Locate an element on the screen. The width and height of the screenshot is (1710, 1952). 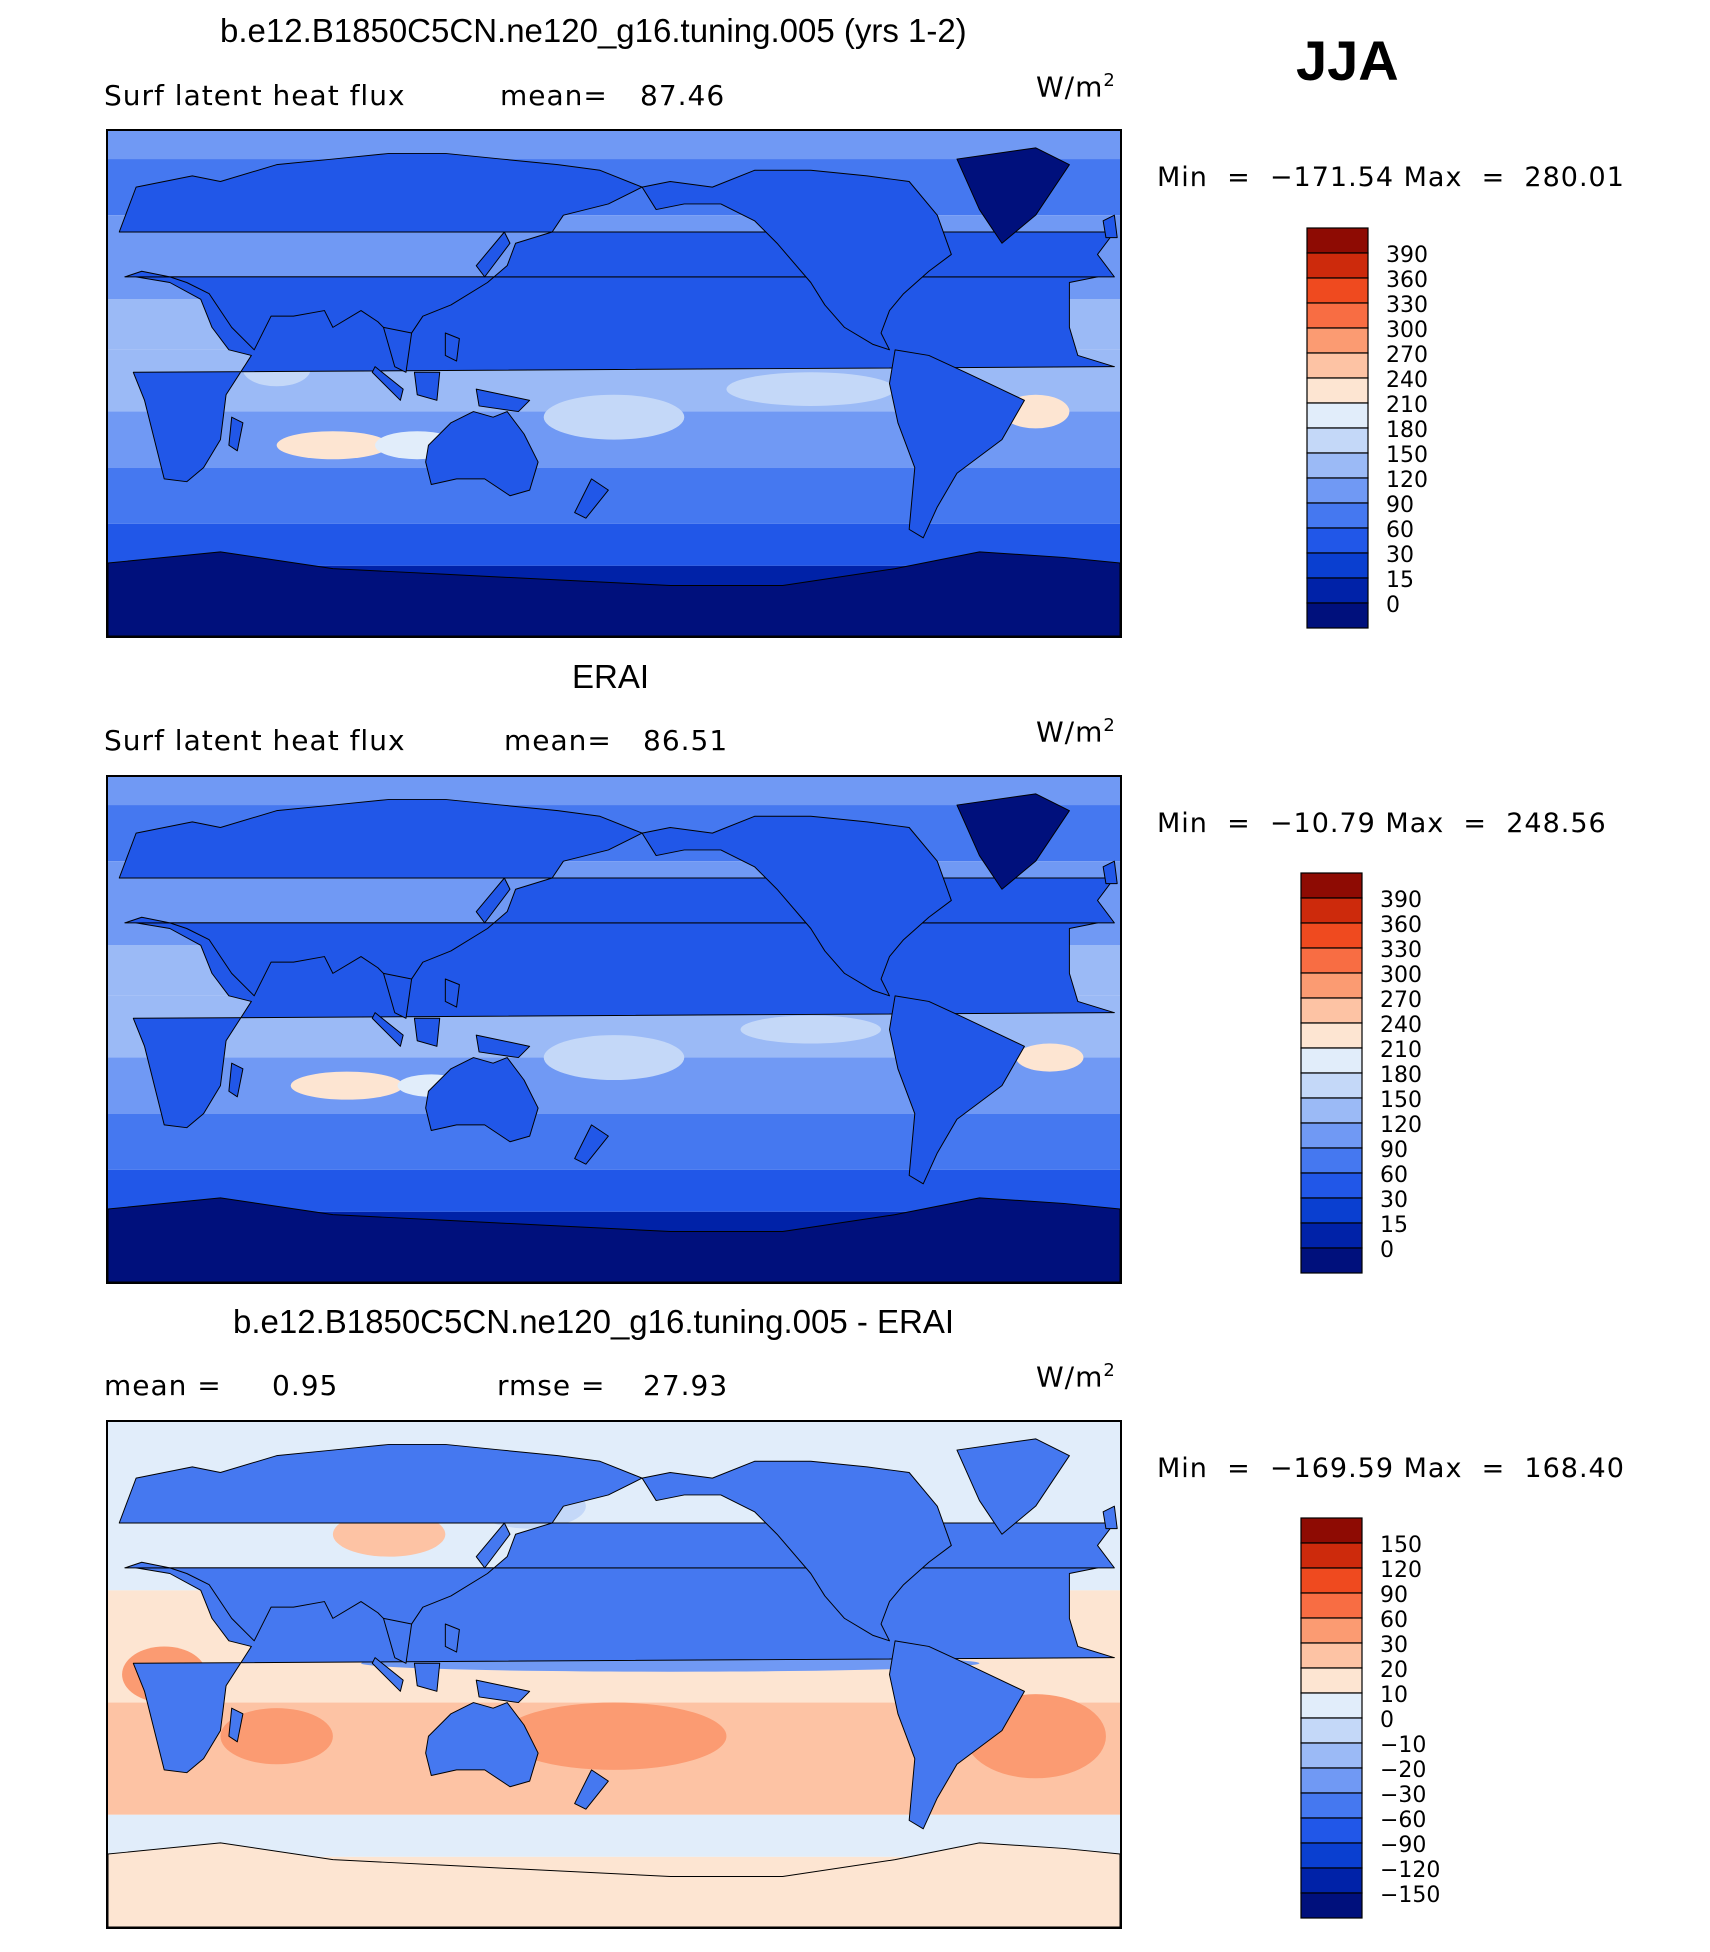
panel-1-field-label: Surf latent heat flux is located at coordinates (255, 95).